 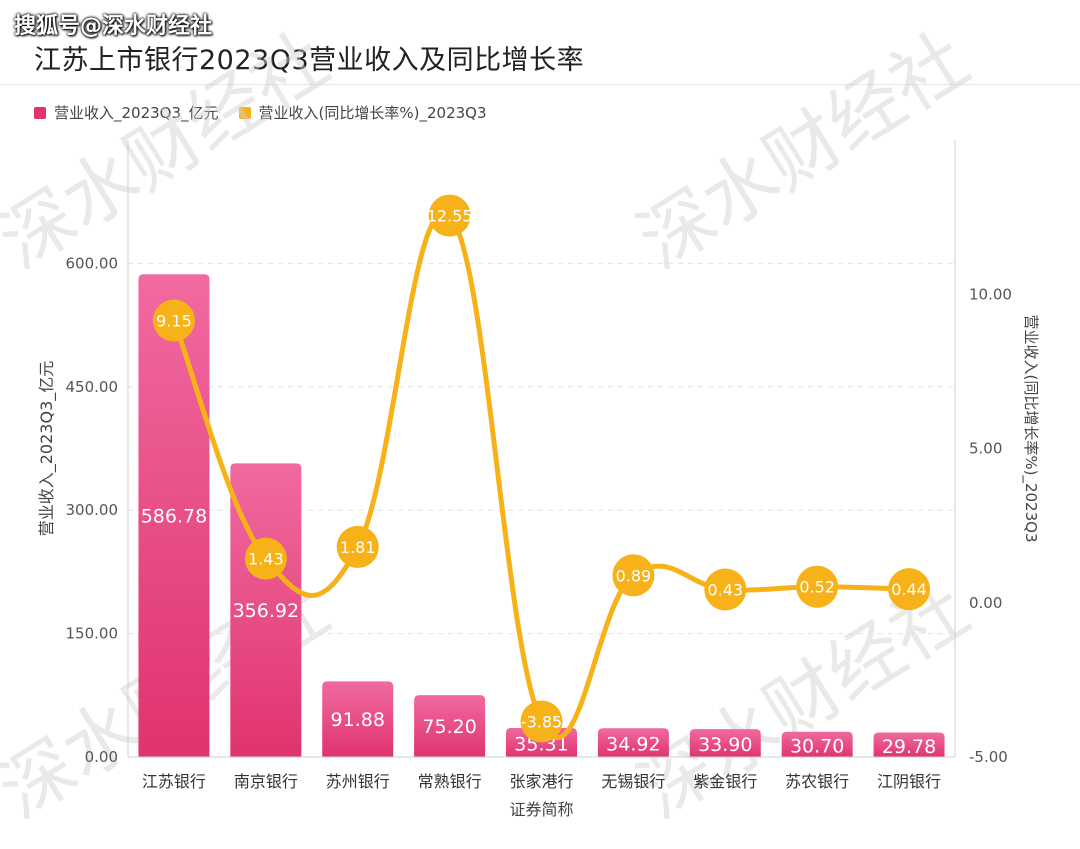 I want to click on growth-label-2: 1.81, so click(x=358, y=547).